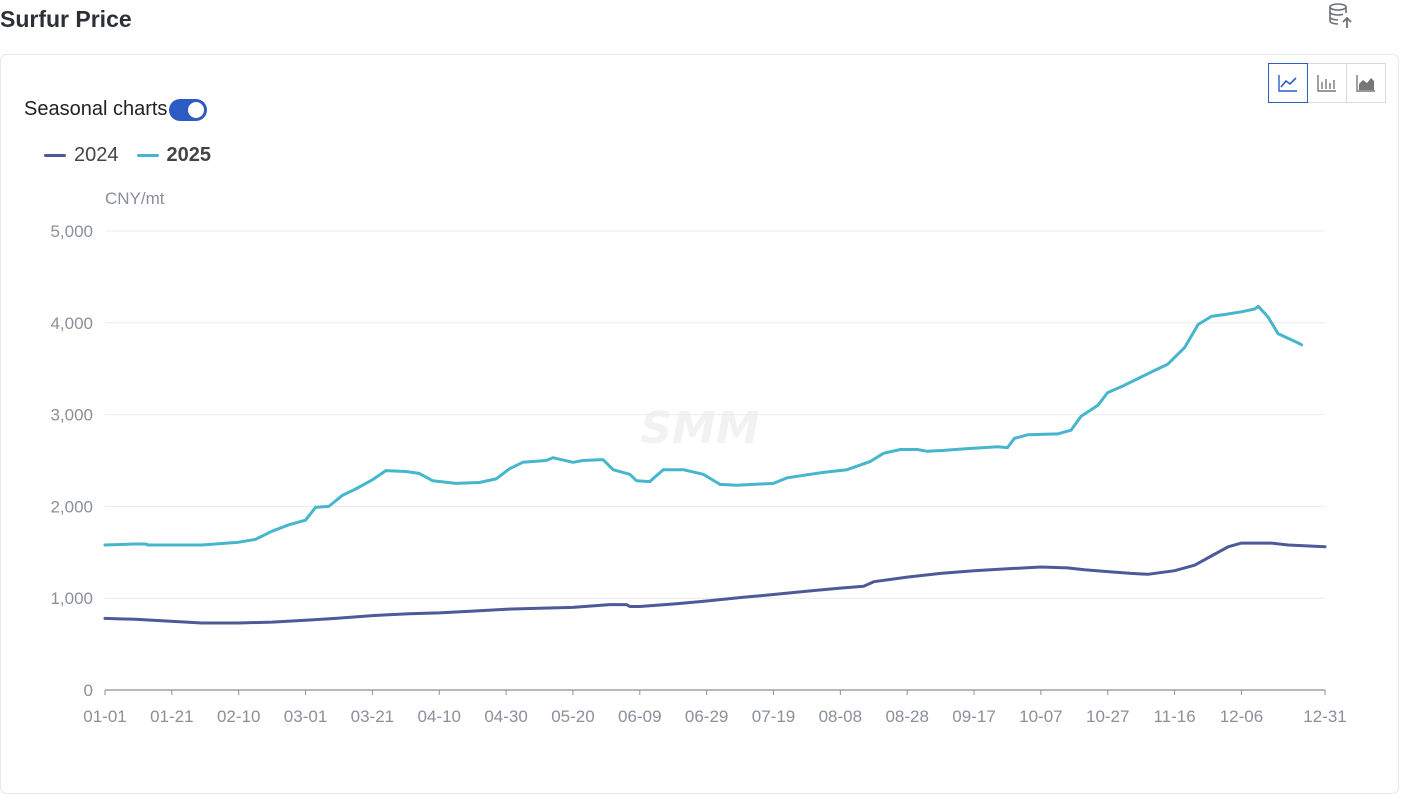 The height and width of the screenshot is (794, 1401). I want to click on x-tick-label: 11-16, so click(1174, 716).